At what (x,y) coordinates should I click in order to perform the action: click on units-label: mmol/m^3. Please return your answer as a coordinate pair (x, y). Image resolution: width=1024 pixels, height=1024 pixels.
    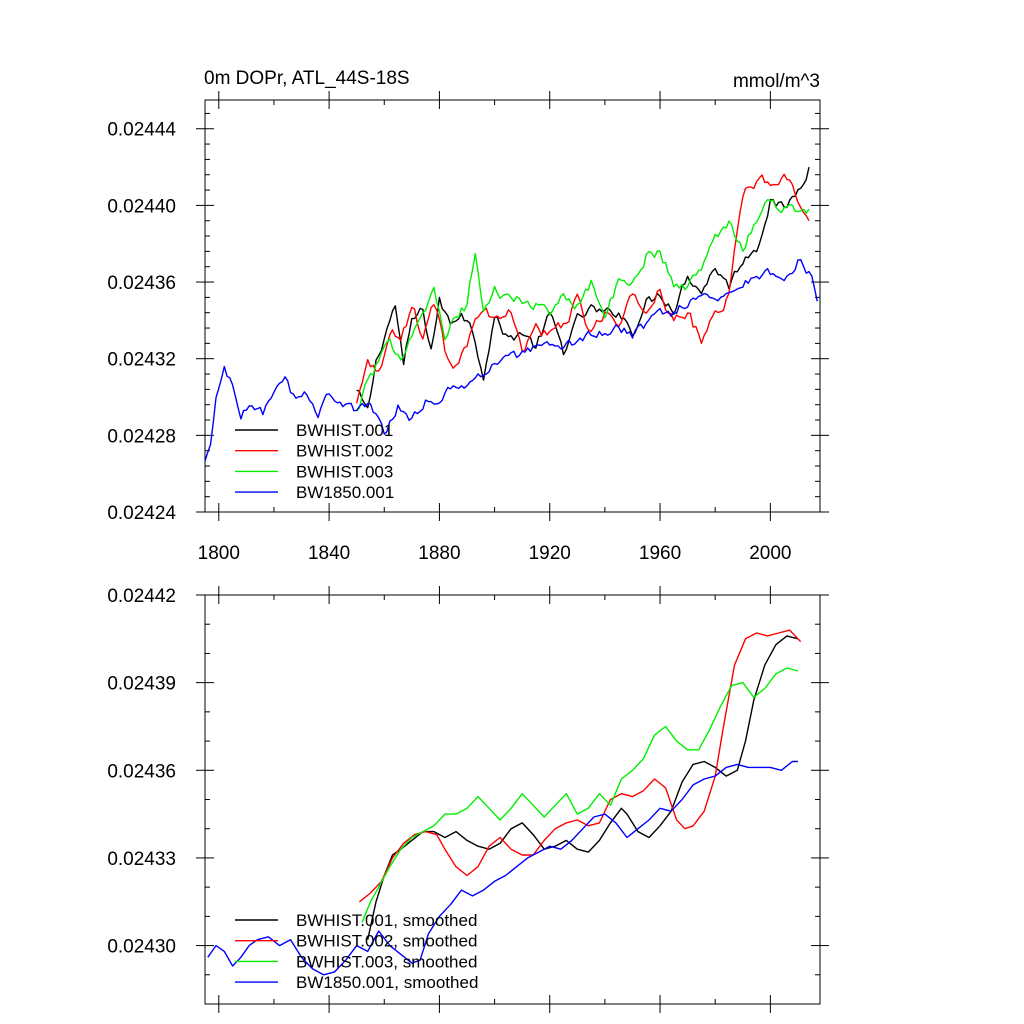
    Looking at the image, I should click on (776, 81).